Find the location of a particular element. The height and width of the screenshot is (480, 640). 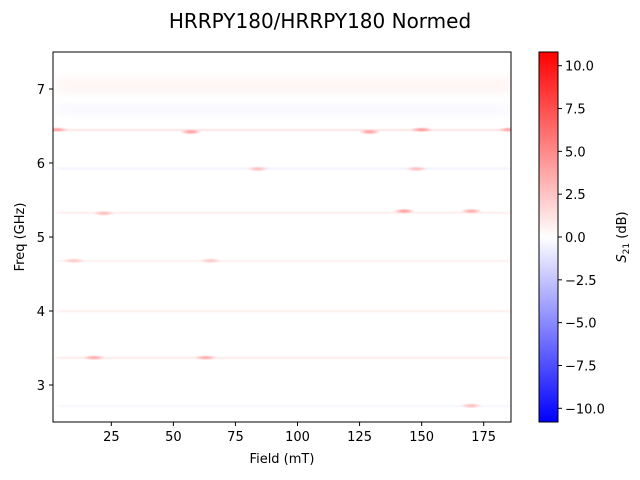

colorbar-label-main: S is located at coordinates (622, 258).